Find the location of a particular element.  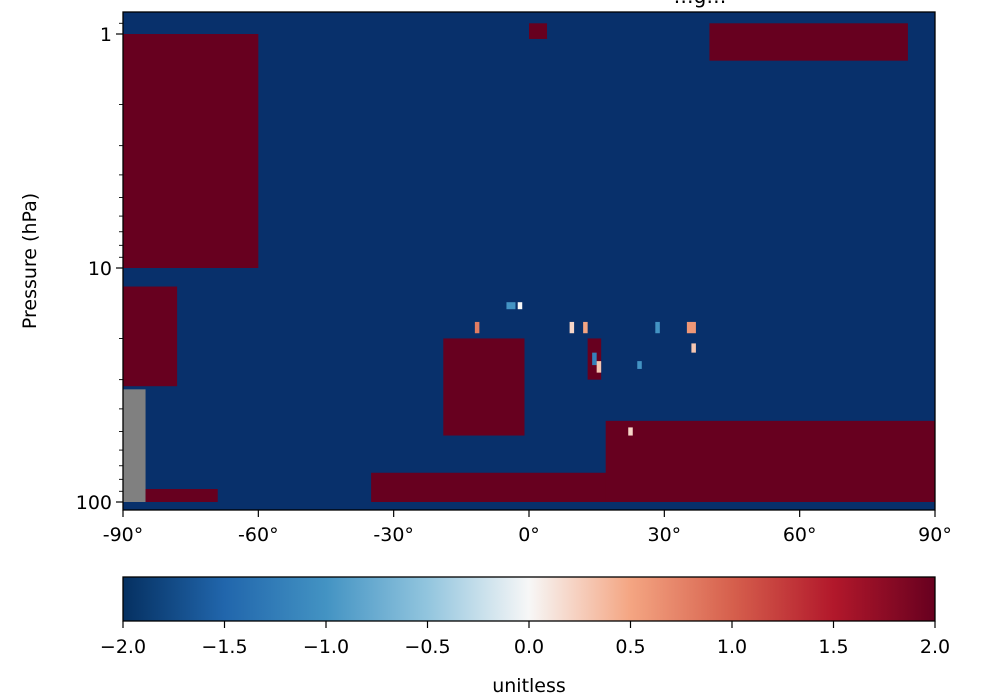

x-tick-label: -60° is located at coordinates (258, 535).